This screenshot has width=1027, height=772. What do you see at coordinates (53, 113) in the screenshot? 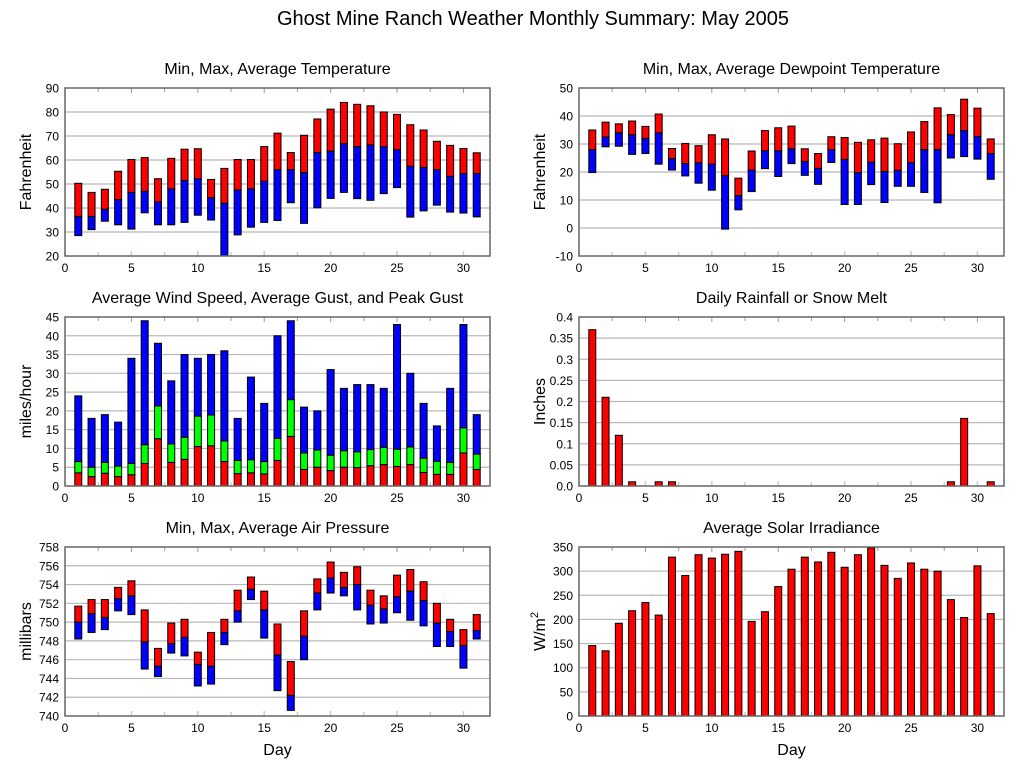
I see `y-tick-label: 80` at bounding box center [53, 113].